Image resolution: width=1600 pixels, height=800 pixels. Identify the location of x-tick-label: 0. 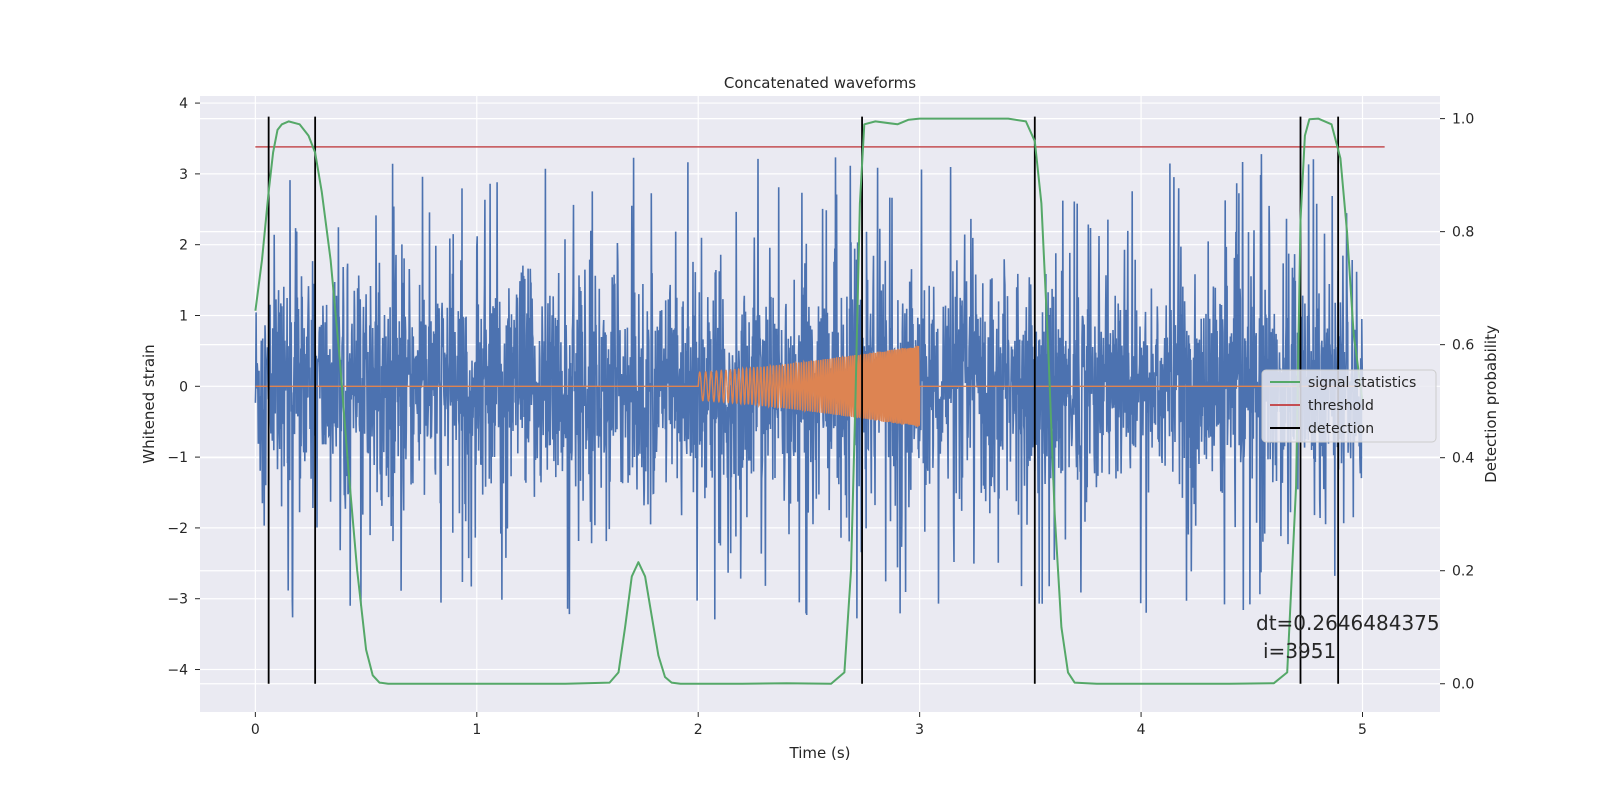
(255, 730).